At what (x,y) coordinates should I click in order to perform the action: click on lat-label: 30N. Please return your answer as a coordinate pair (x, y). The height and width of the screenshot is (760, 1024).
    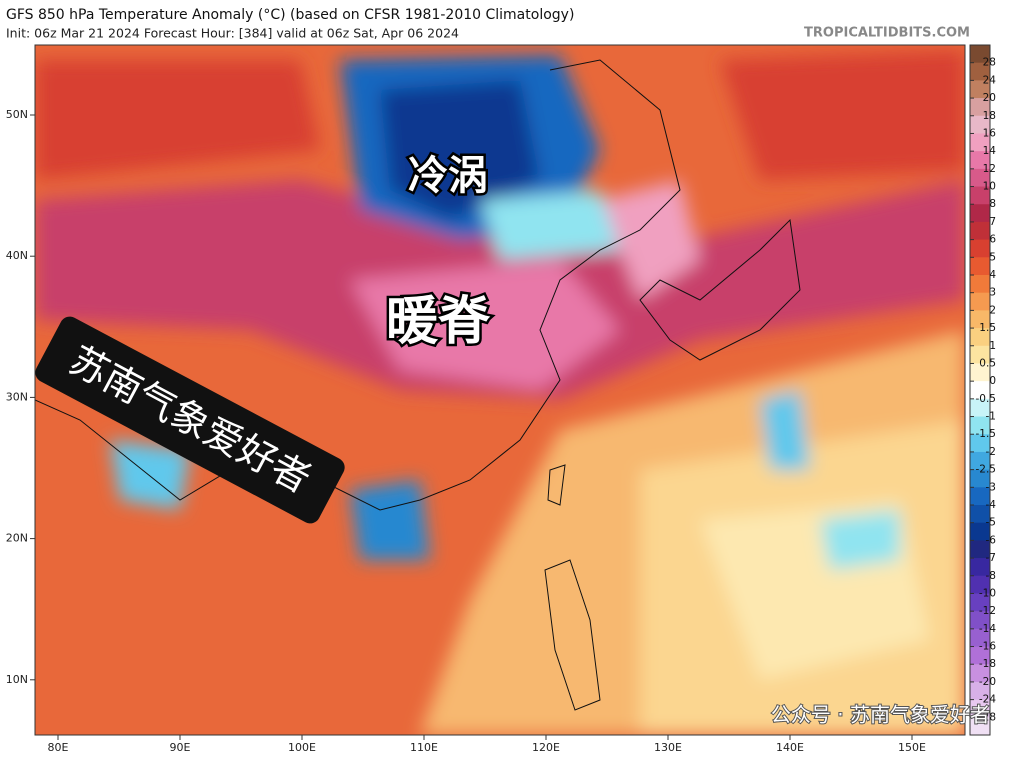
    Looking at the image, I should click on (17, 396).